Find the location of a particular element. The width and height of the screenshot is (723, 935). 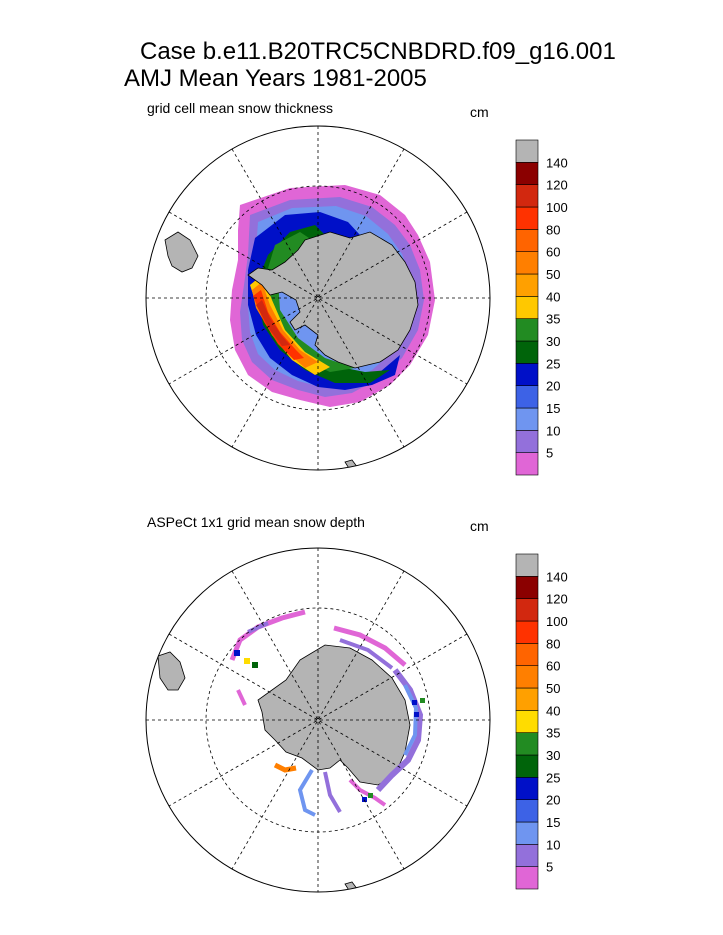

panel-1-antarctica is located at coordinates (333, 300).